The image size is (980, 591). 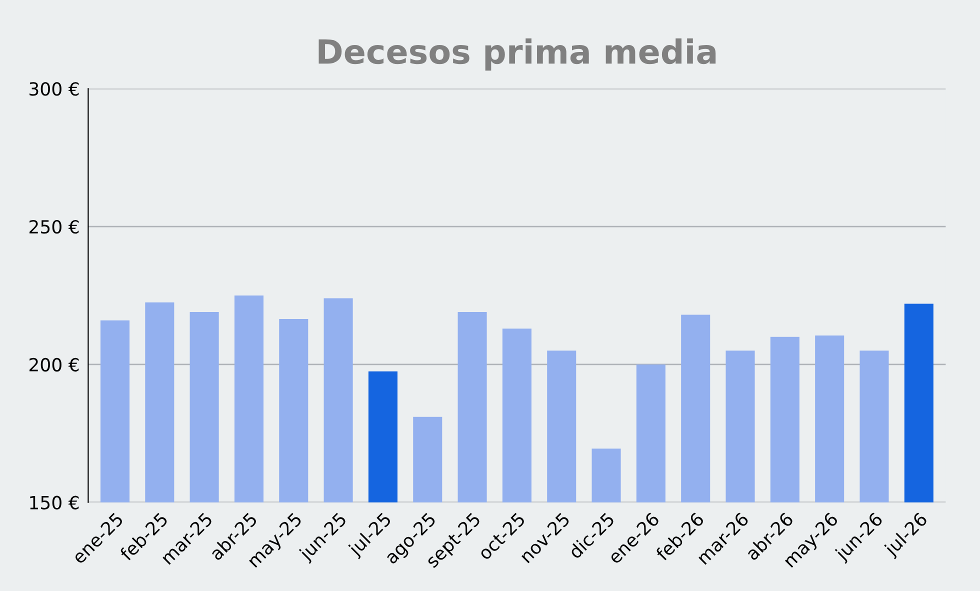 What do you see at coordinates (54, 89) in the screenshot?
I see `y-tick-label: 300 €` at bounding box center [54, 89].